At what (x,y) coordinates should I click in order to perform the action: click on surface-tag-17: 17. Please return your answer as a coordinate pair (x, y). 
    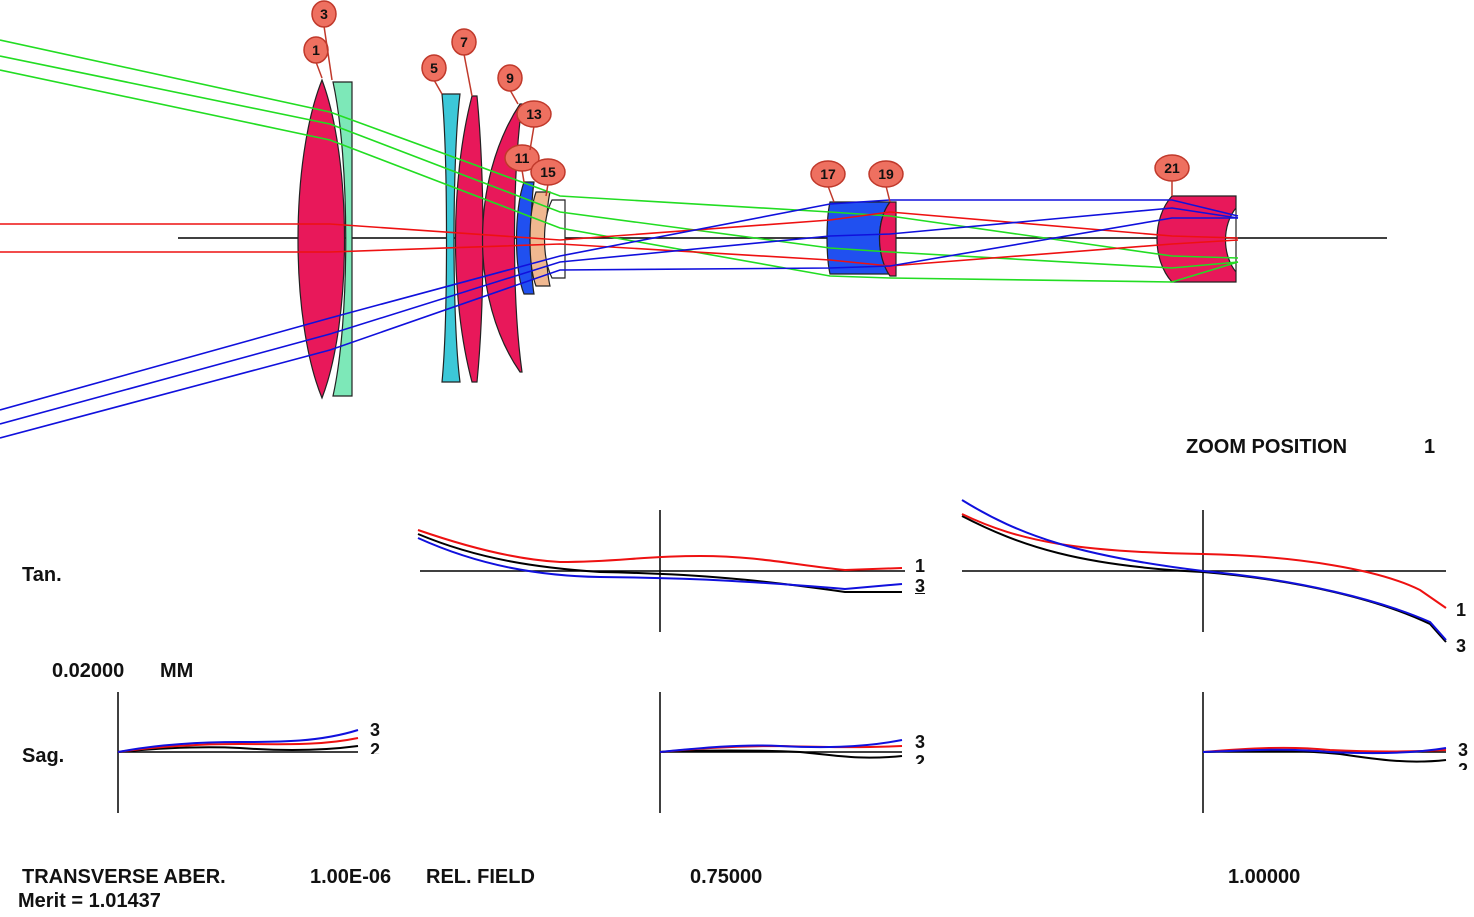
    Looking at the image, I should click on (828, 181).